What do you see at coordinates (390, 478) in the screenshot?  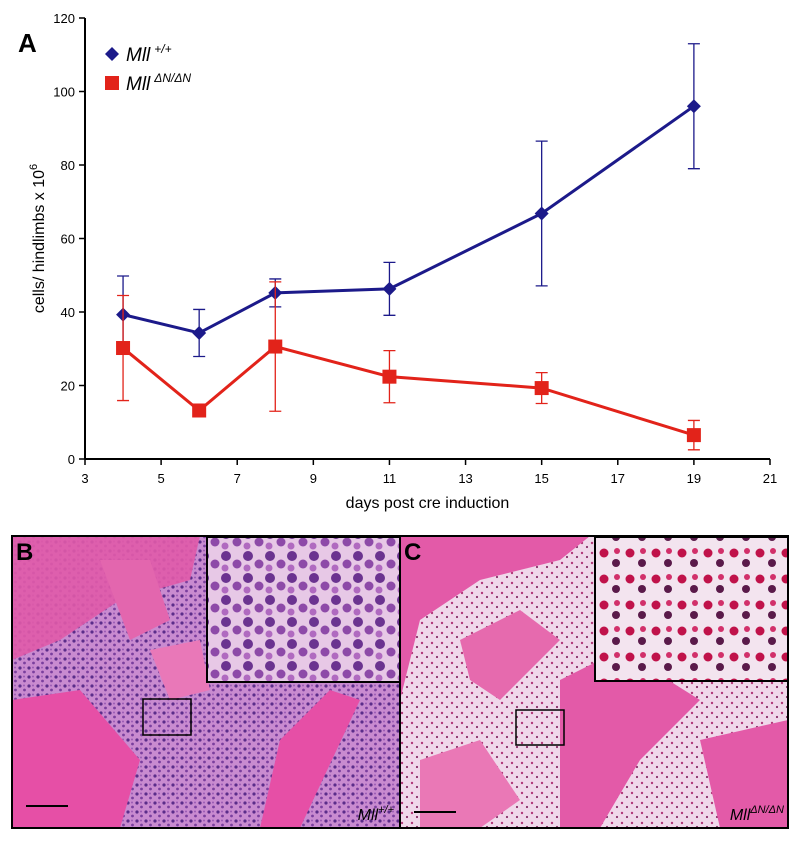 I see `x-tick-label: 11` at bounding box center [390, 478].